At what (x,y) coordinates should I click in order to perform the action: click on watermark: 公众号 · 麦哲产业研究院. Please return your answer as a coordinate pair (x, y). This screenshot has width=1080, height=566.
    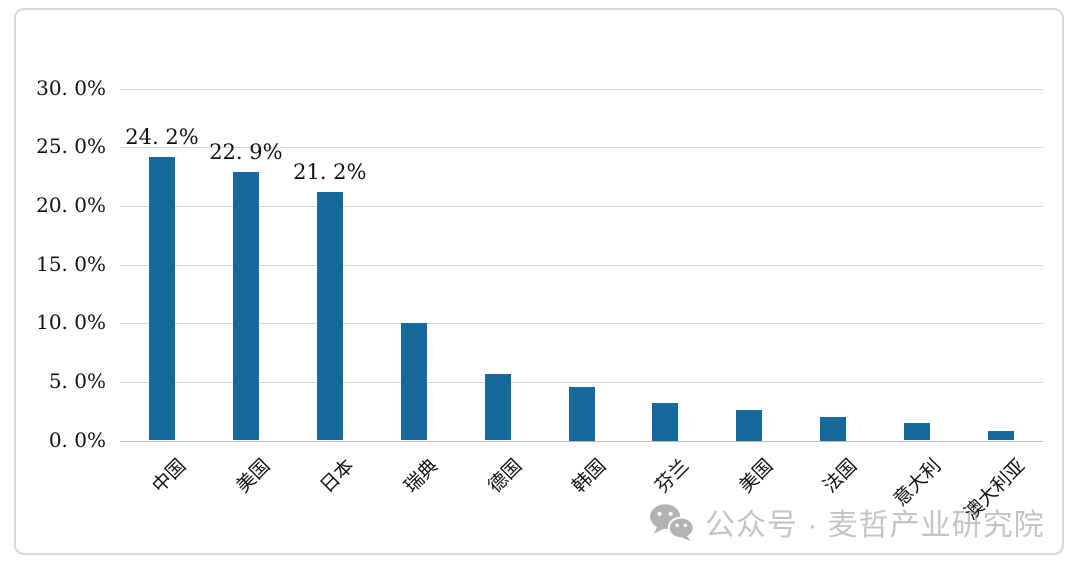
    Looking at the image, I should click on (846, 522).